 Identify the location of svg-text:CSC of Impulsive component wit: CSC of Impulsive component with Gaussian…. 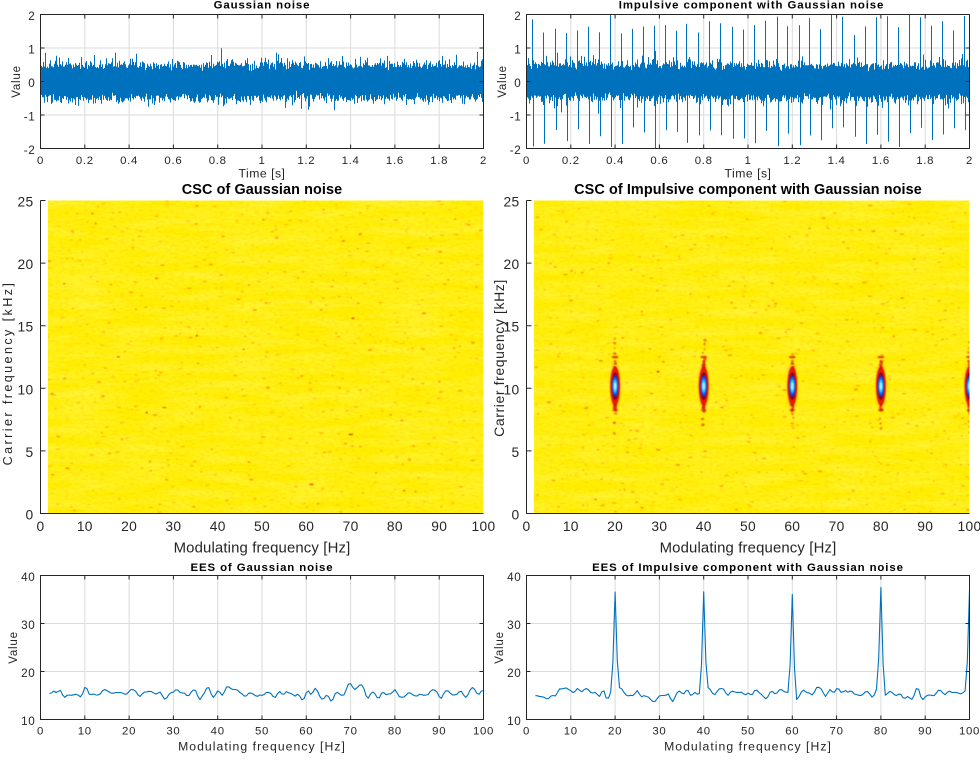
(748, 190).